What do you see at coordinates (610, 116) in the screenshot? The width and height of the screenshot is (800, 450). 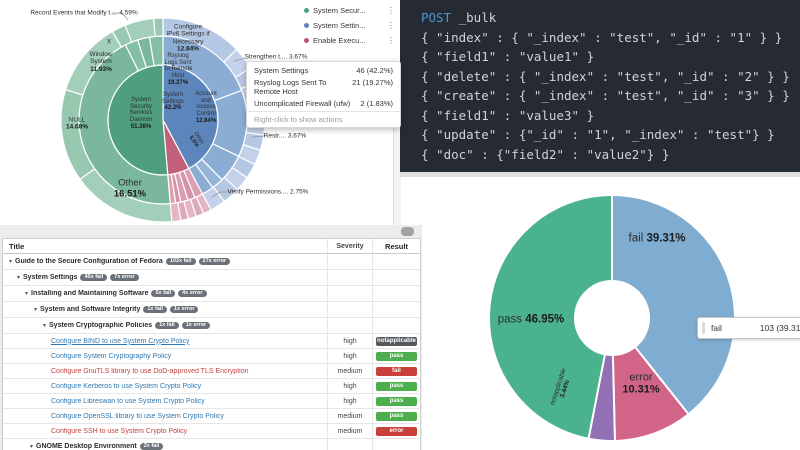 I see `code-line: { "field1" : "value3" }` at bounding box center [610, 116].